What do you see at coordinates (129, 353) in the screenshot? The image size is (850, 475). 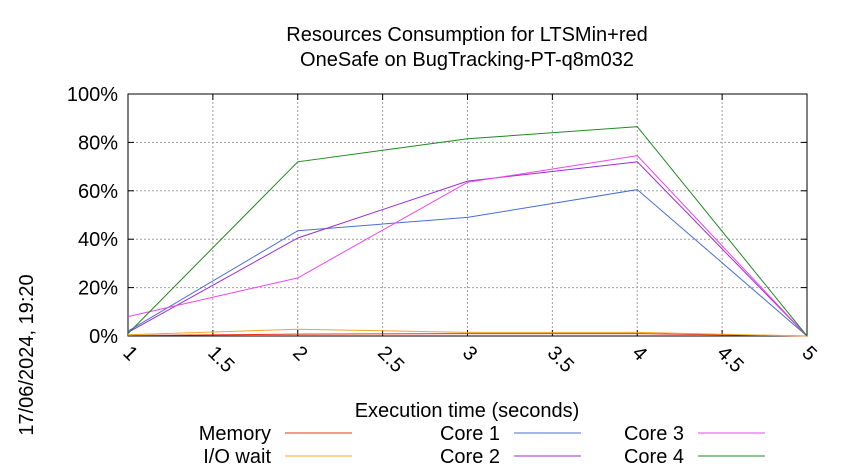 I see `x-tick-label: 1` at bounding box center [129, 353].